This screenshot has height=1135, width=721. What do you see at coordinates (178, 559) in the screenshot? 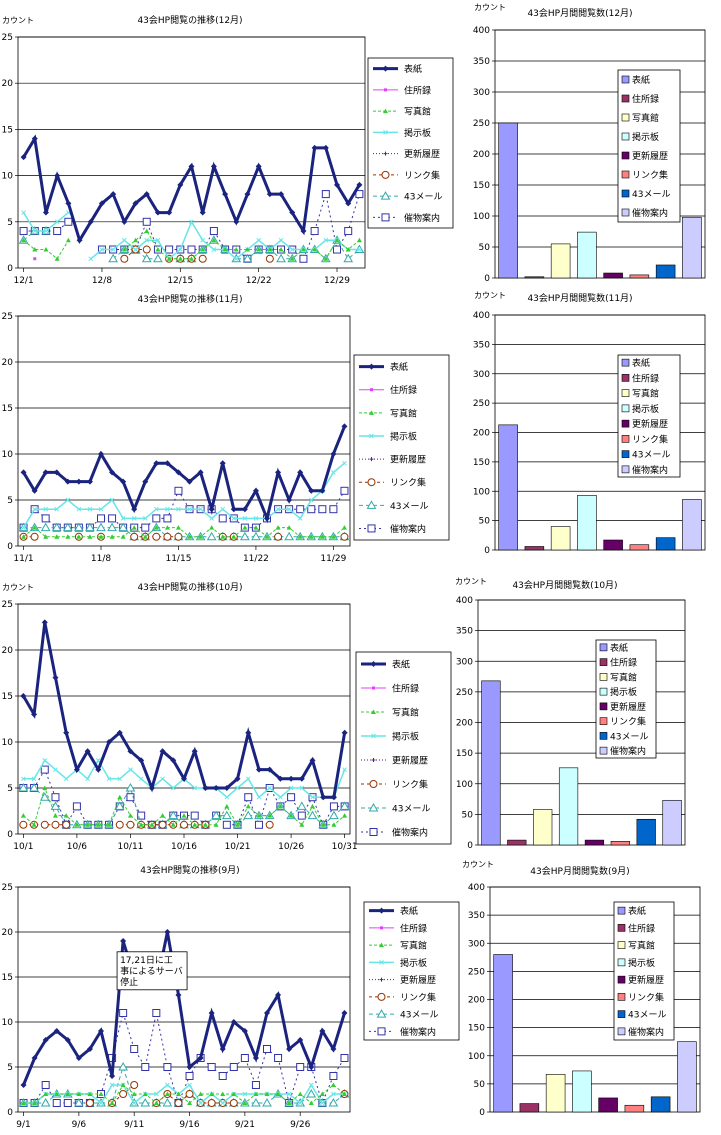
I see `x-tick-label: 11/15` at bounding box center [178, 559].